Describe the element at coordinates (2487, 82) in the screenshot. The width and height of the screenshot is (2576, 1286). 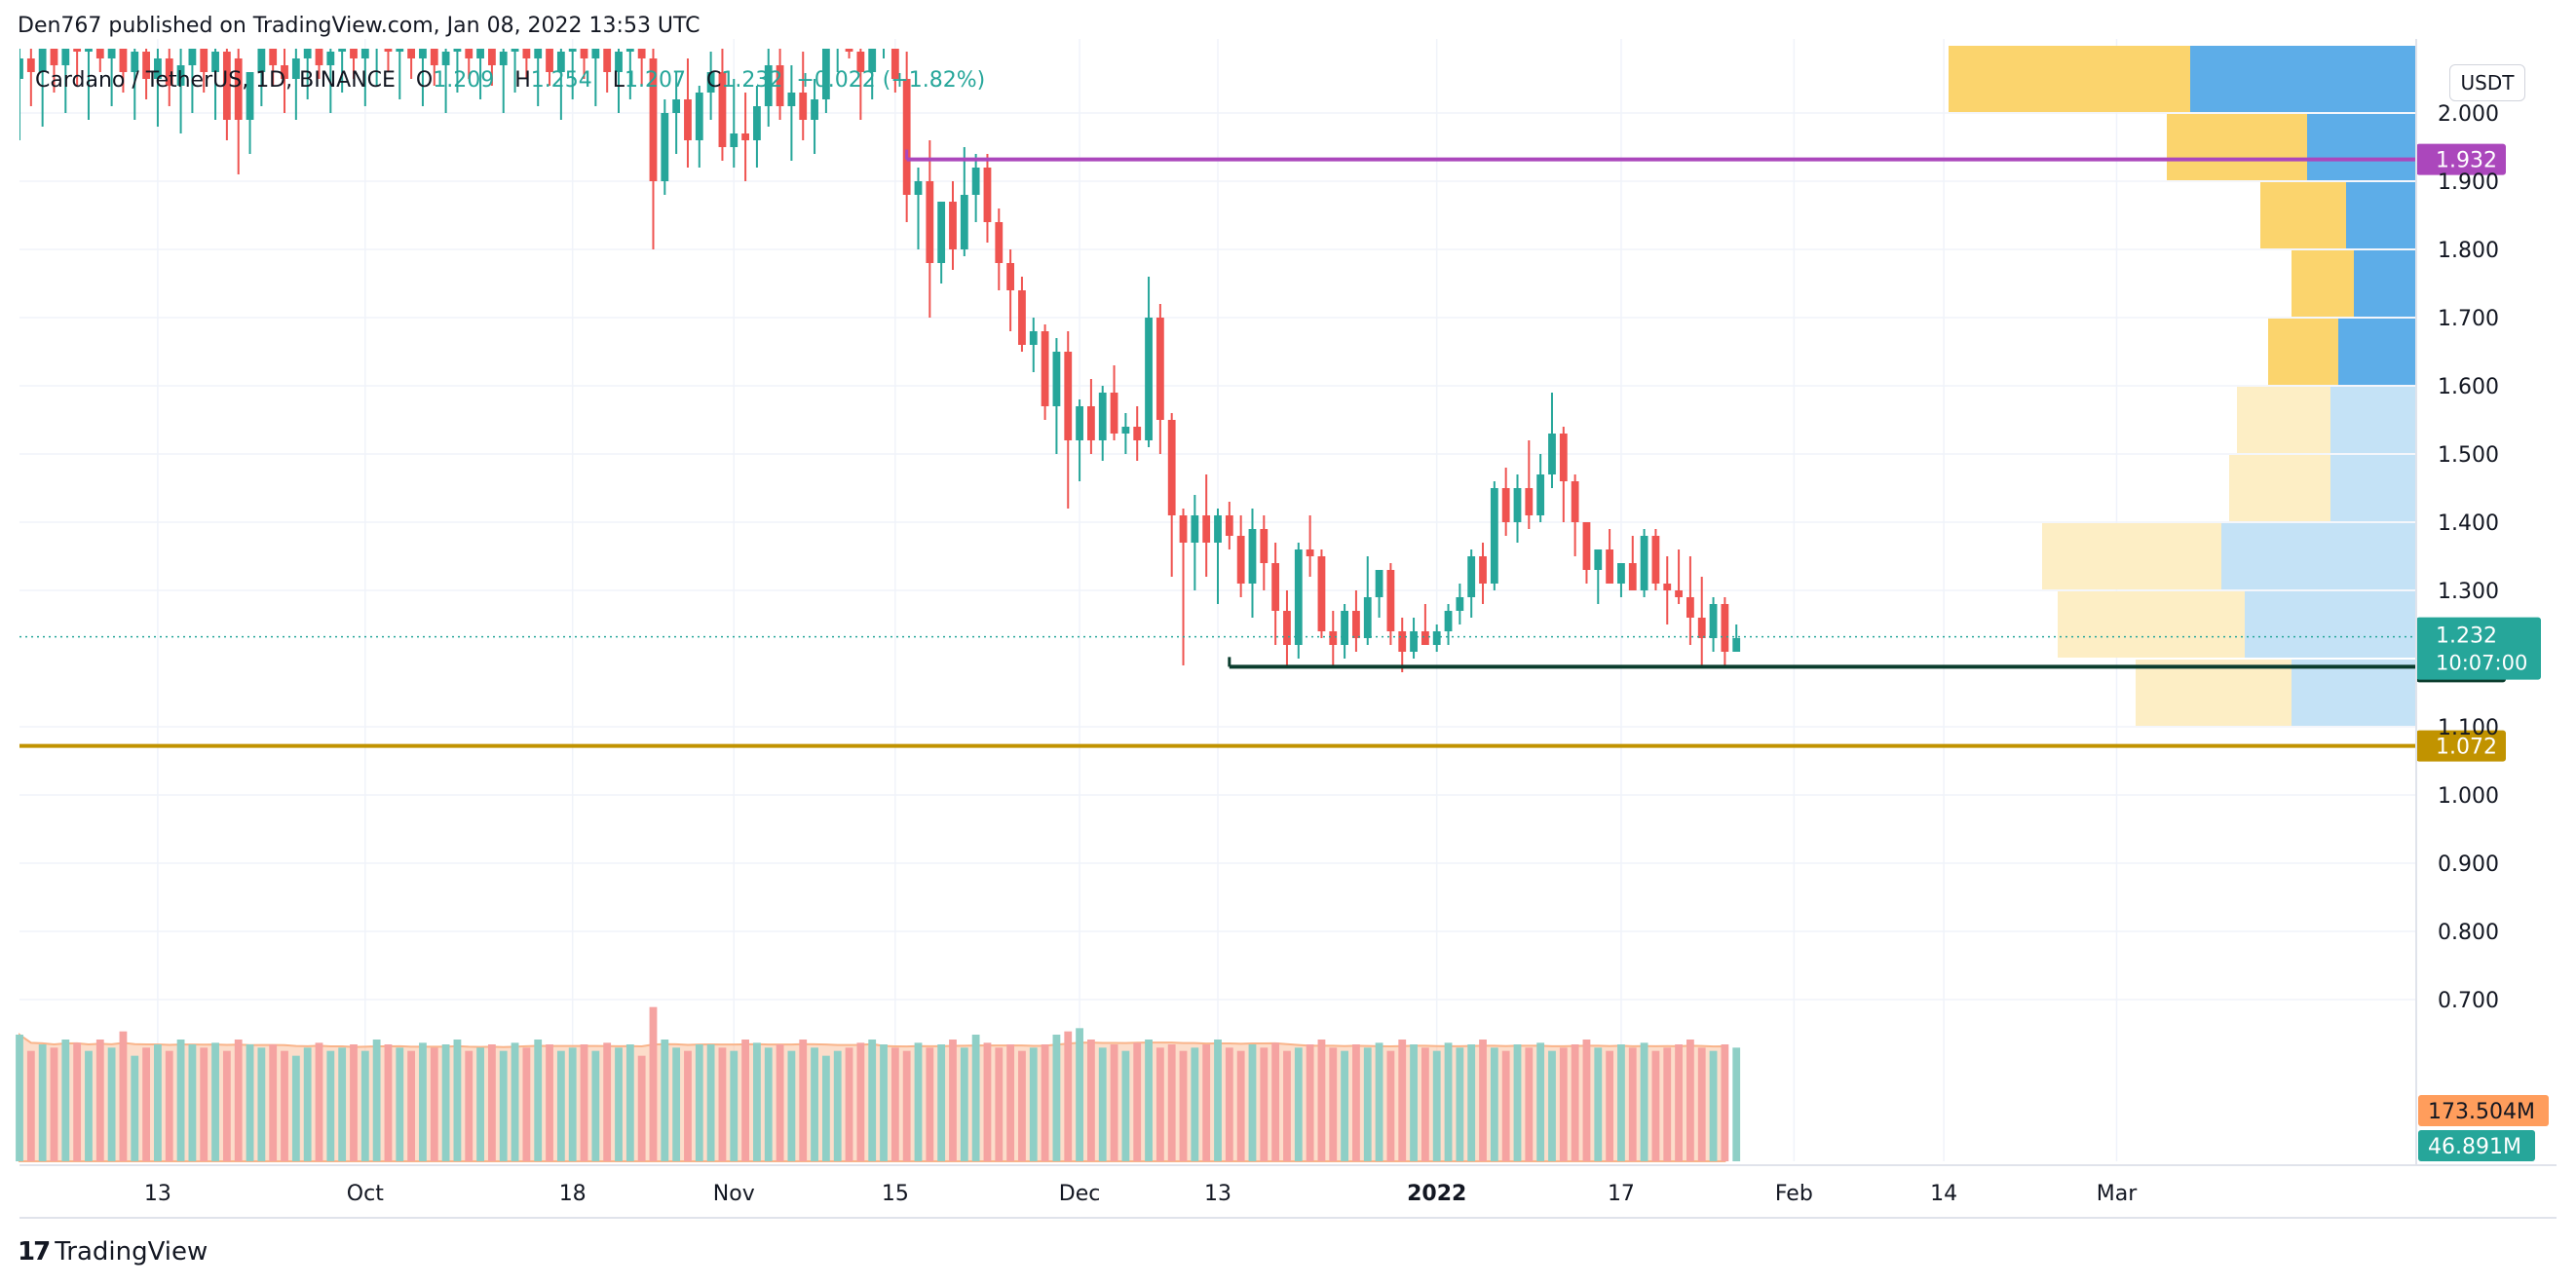
I see `currency-button: USDT` at that location.